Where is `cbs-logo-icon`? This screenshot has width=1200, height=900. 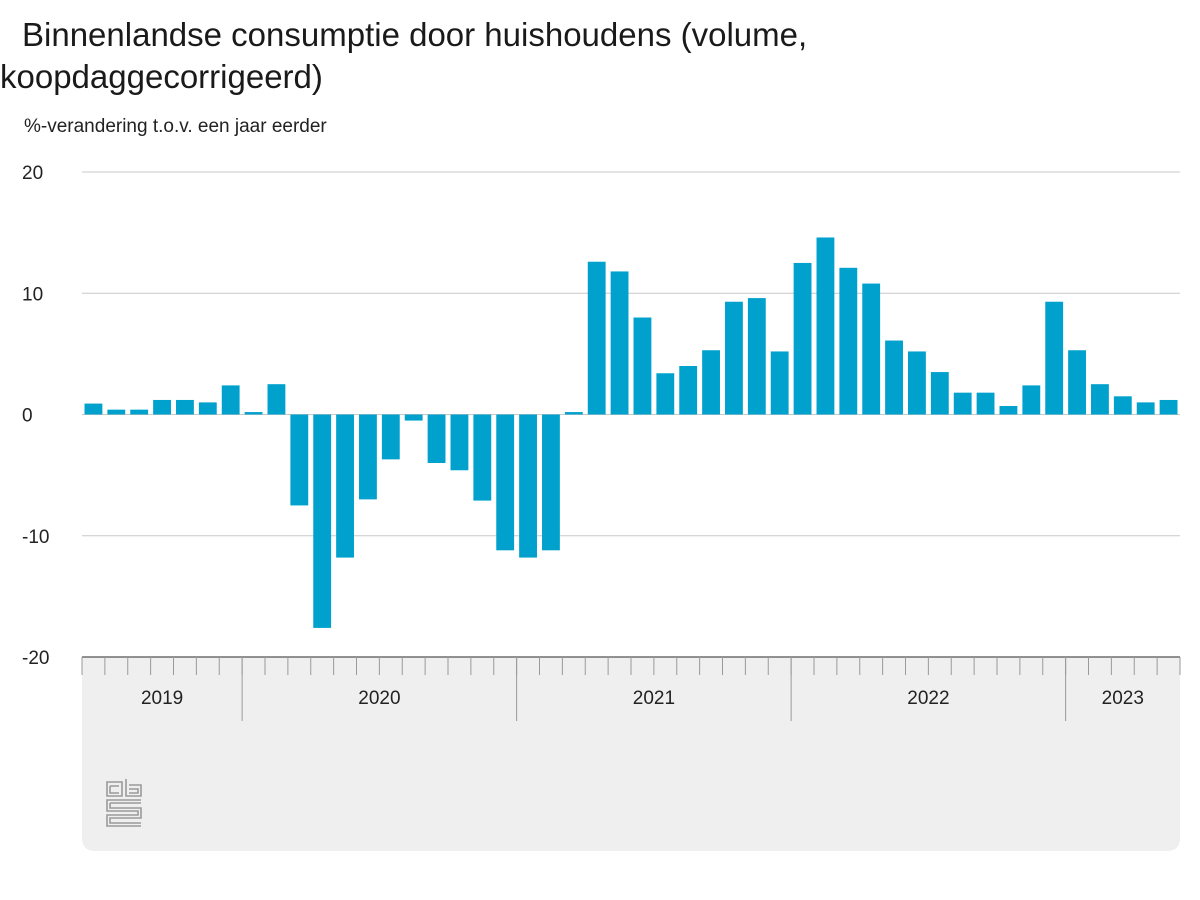
cbs-logo-icon is located at coordinates (124, 803).